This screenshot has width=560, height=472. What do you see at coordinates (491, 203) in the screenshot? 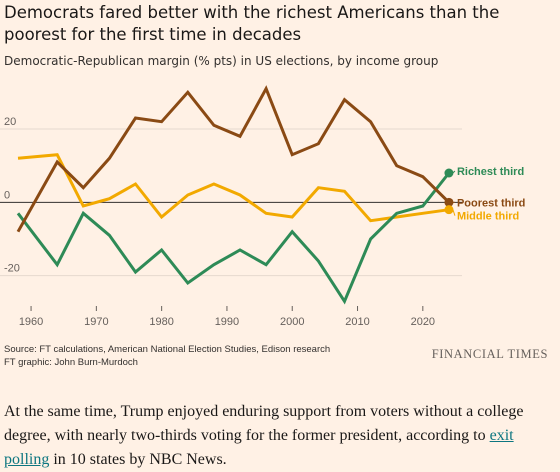
I see `series-label: Poorest third` at bounding box center [491, 203].